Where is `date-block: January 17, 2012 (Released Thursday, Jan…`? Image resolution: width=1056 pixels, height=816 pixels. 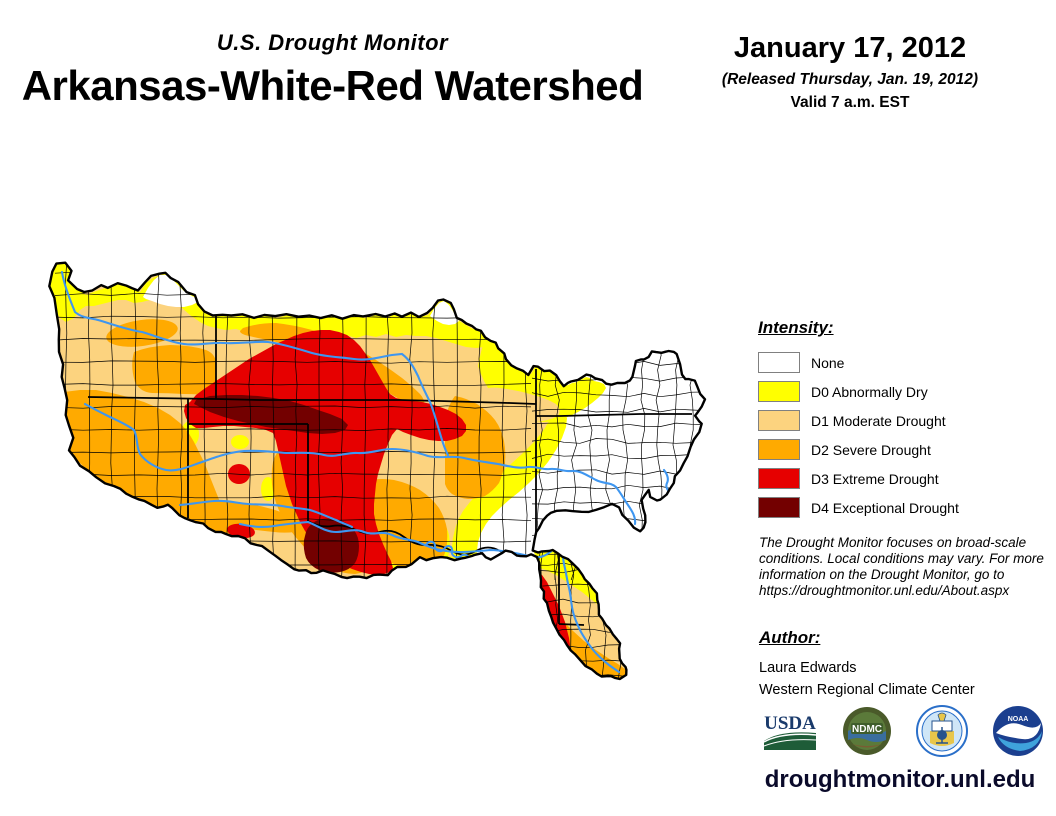
date-block: January 17, 2012 (Released Thursday, Jan… is located at coordinates (850, 56).